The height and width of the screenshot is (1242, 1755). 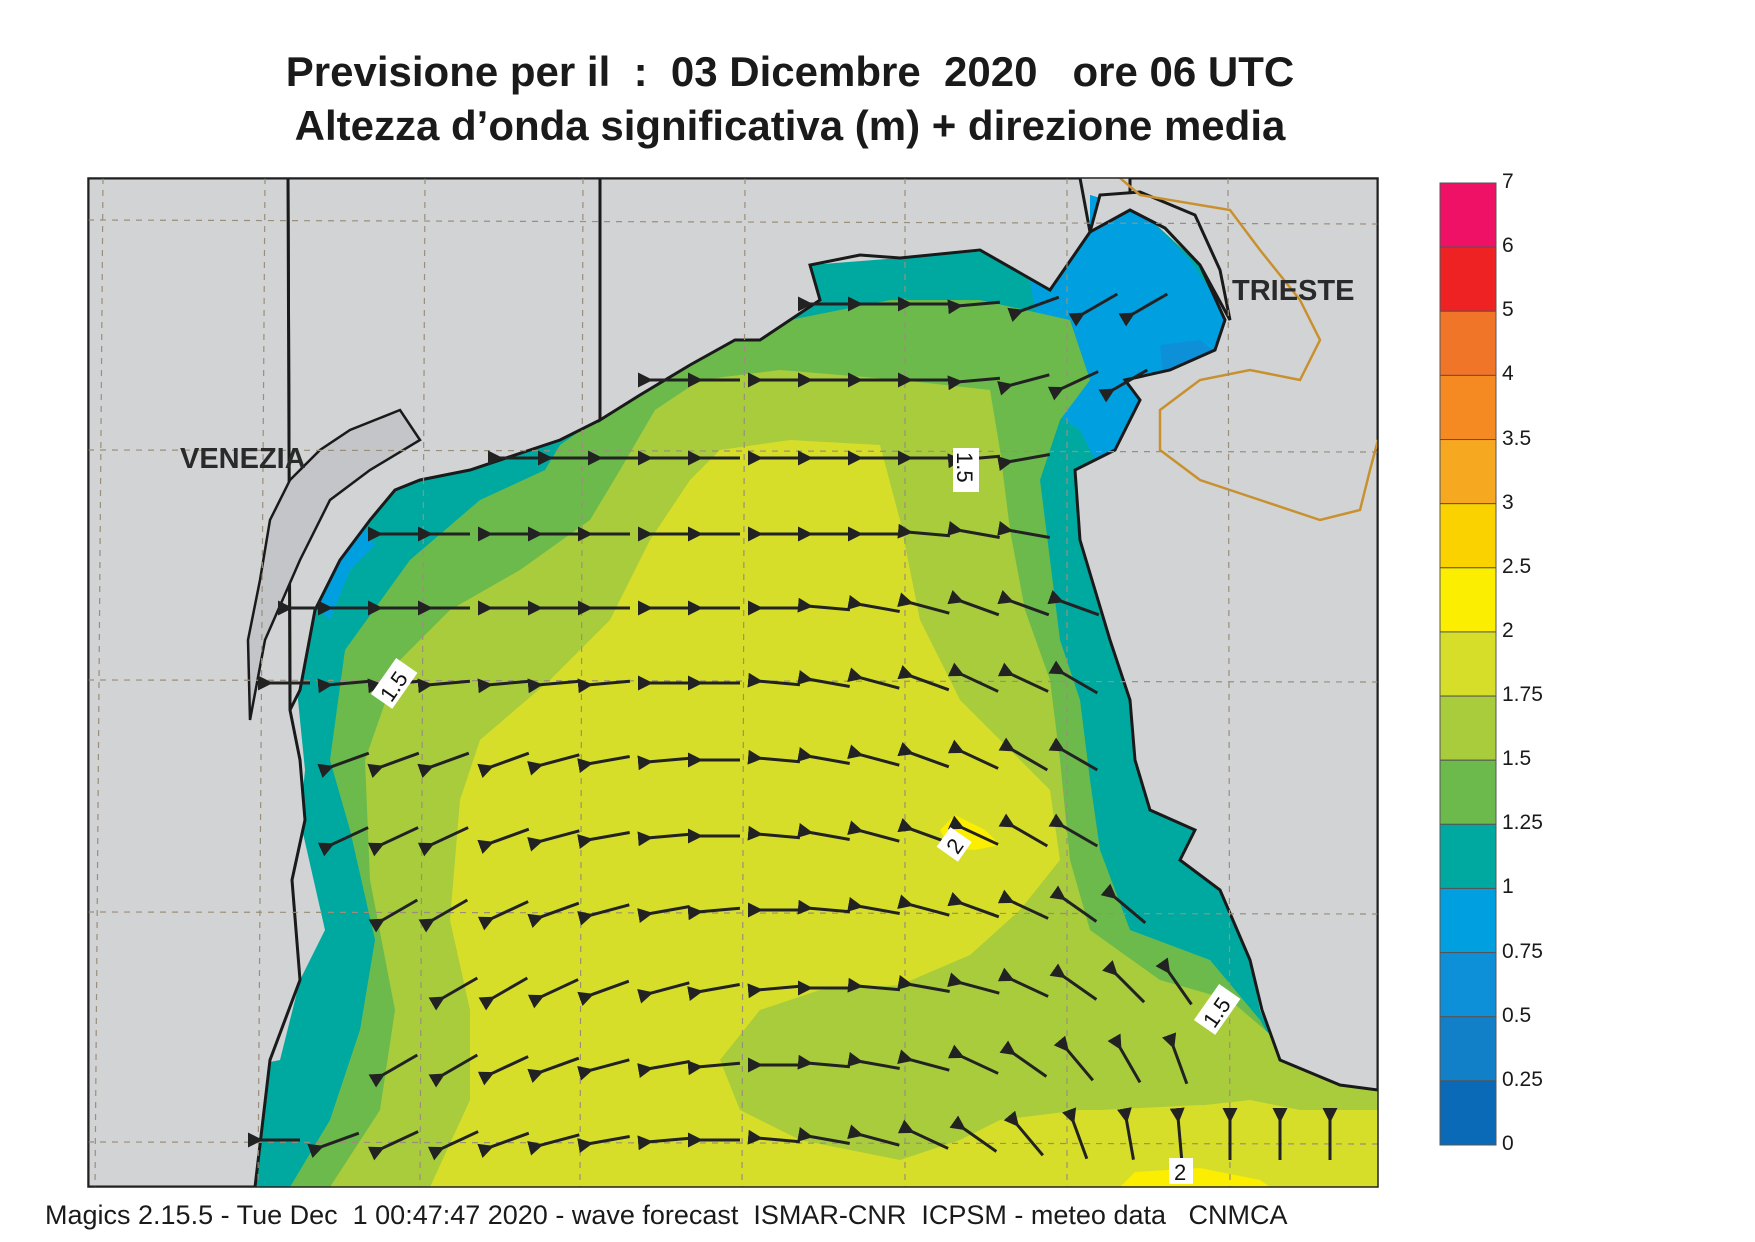 I want to click on colorbar-label: 4, so click(x=1508, y=374).